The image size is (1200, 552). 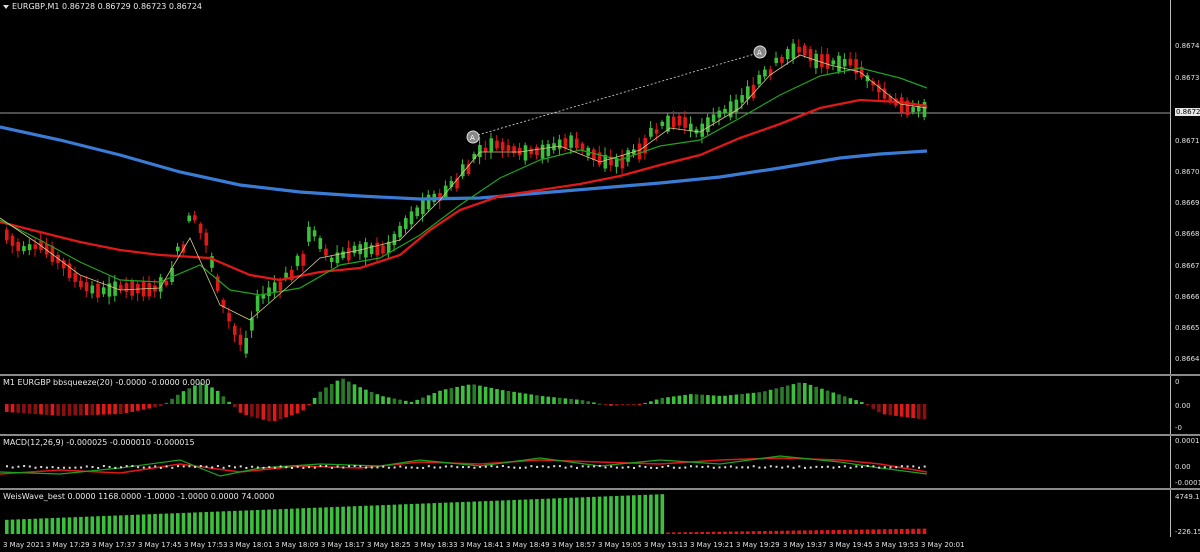 I want to click on weiswave-axis: 4749.15 -226.15, so click(x=1185, y=513).